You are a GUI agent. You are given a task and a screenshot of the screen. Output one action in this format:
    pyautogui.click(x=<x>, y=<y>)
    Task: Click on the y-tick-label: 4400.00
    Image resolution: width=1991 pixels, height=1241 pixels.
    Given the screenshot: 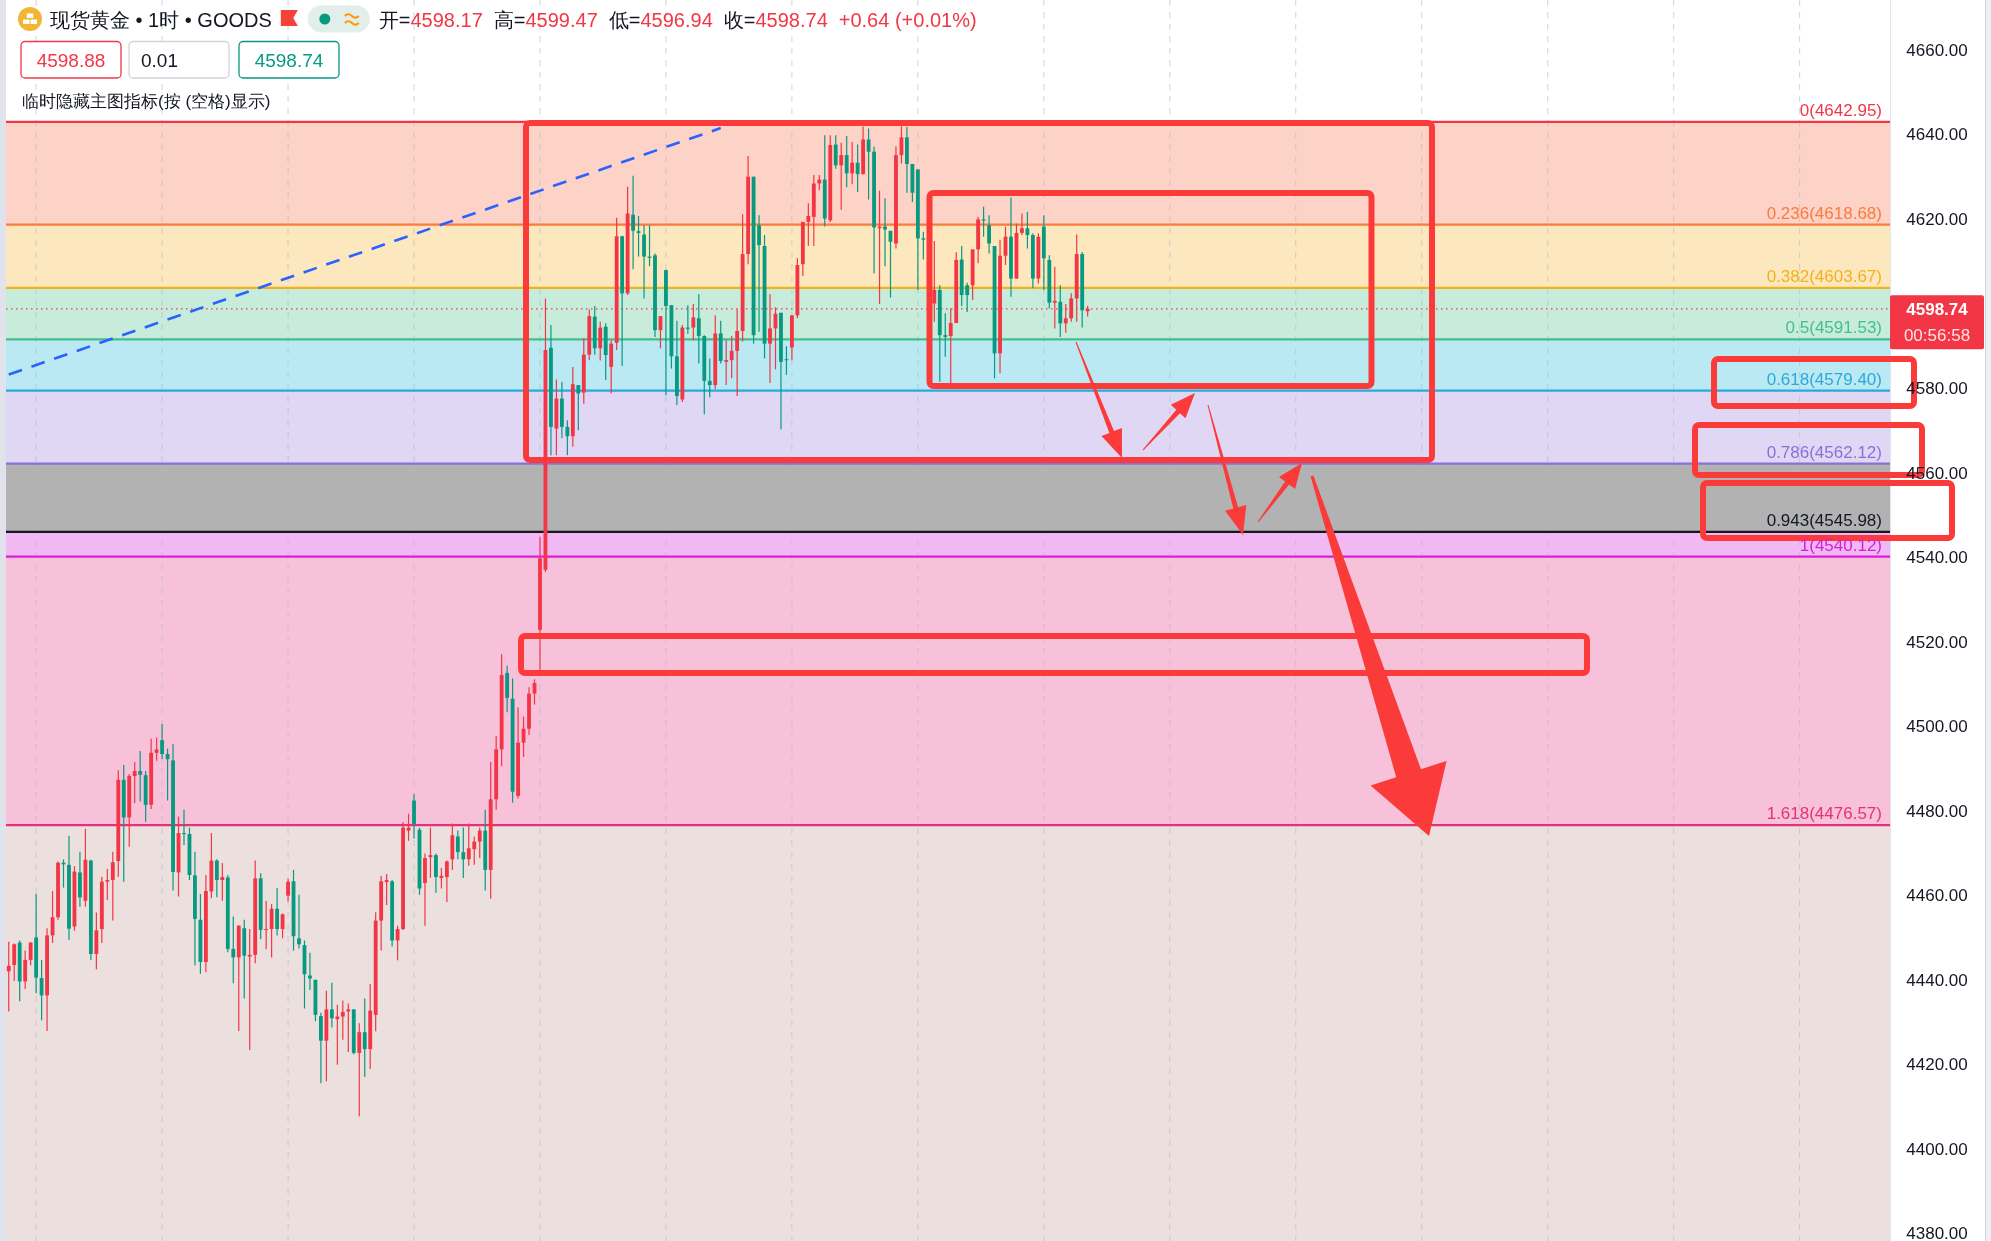 What is the action you would take?
    pyautogui.click(x=1937, y=1149)
    